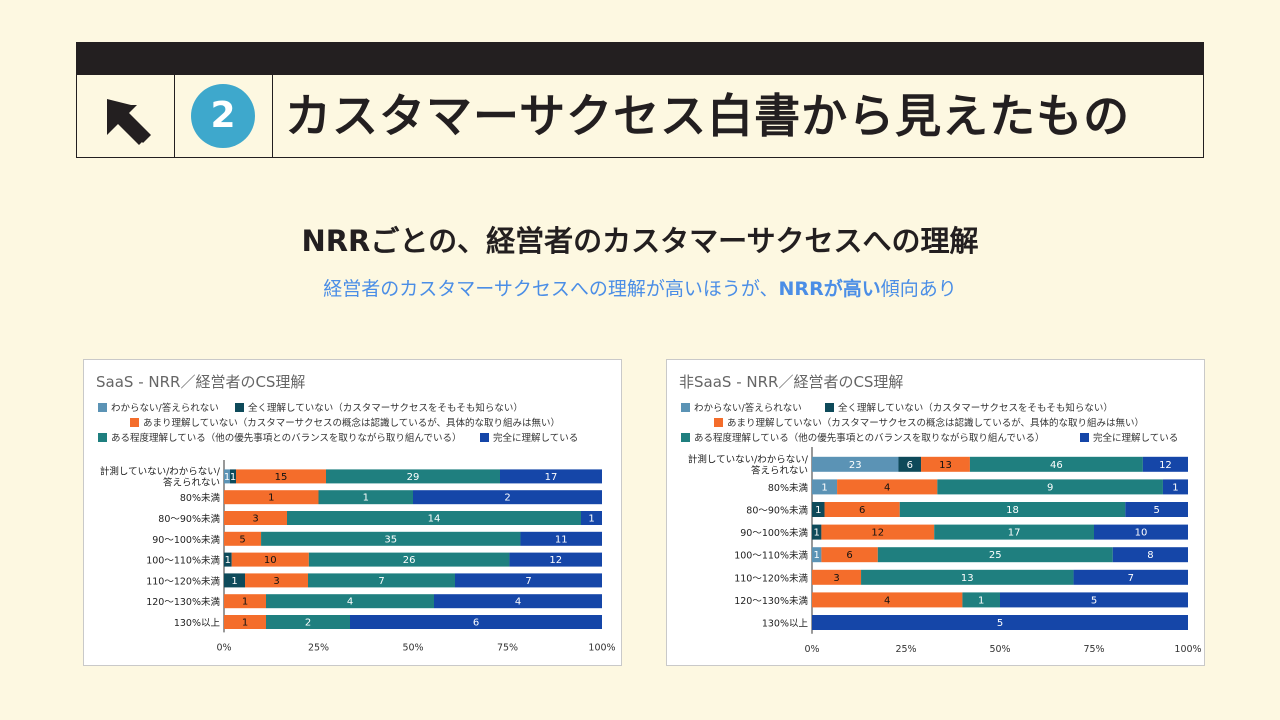 The height and width of the screenshot is (720, 1280). Describe the element at coordinates (286, 438) in the screenshot. I see `legend-label: ある程度理解している（他の優先事項とのバランスを取りながら取り組んでいる）` at that location.